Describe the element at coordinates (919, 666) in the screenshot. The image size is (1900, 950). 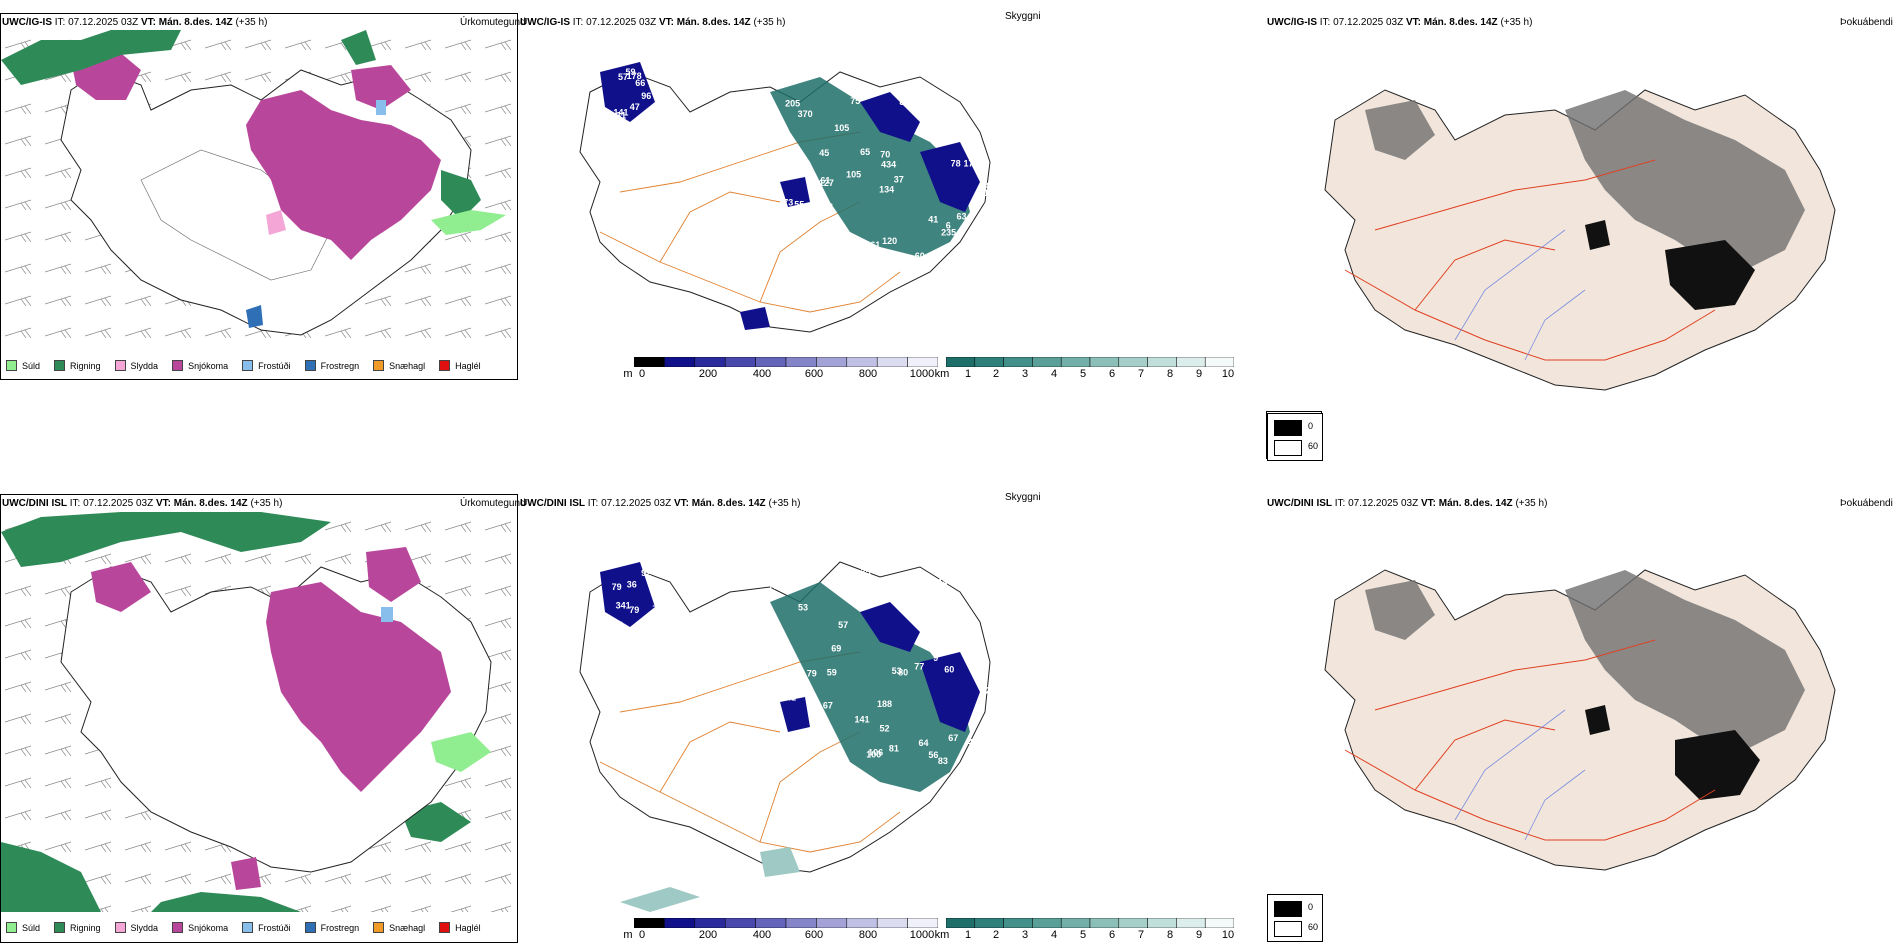
I see `visibility-value-label: 77` at that location.